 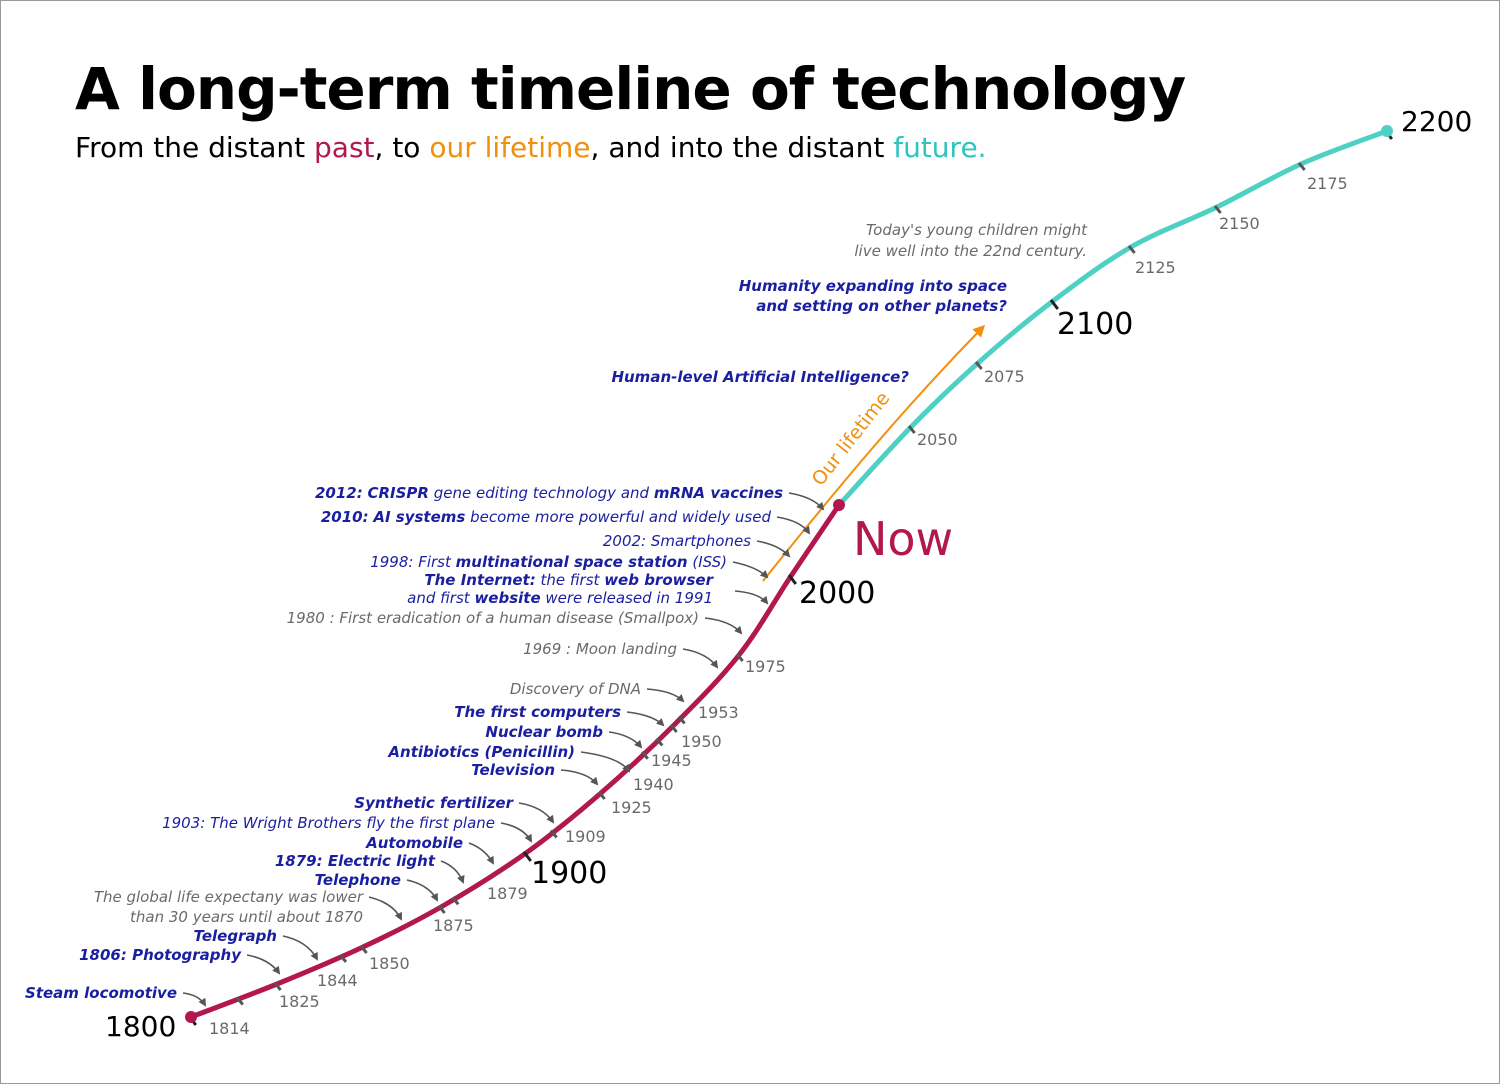 What do you see at coordinates (839, 505) in the screenshot?
I see `now-dot` at bounding box center [839, 505].